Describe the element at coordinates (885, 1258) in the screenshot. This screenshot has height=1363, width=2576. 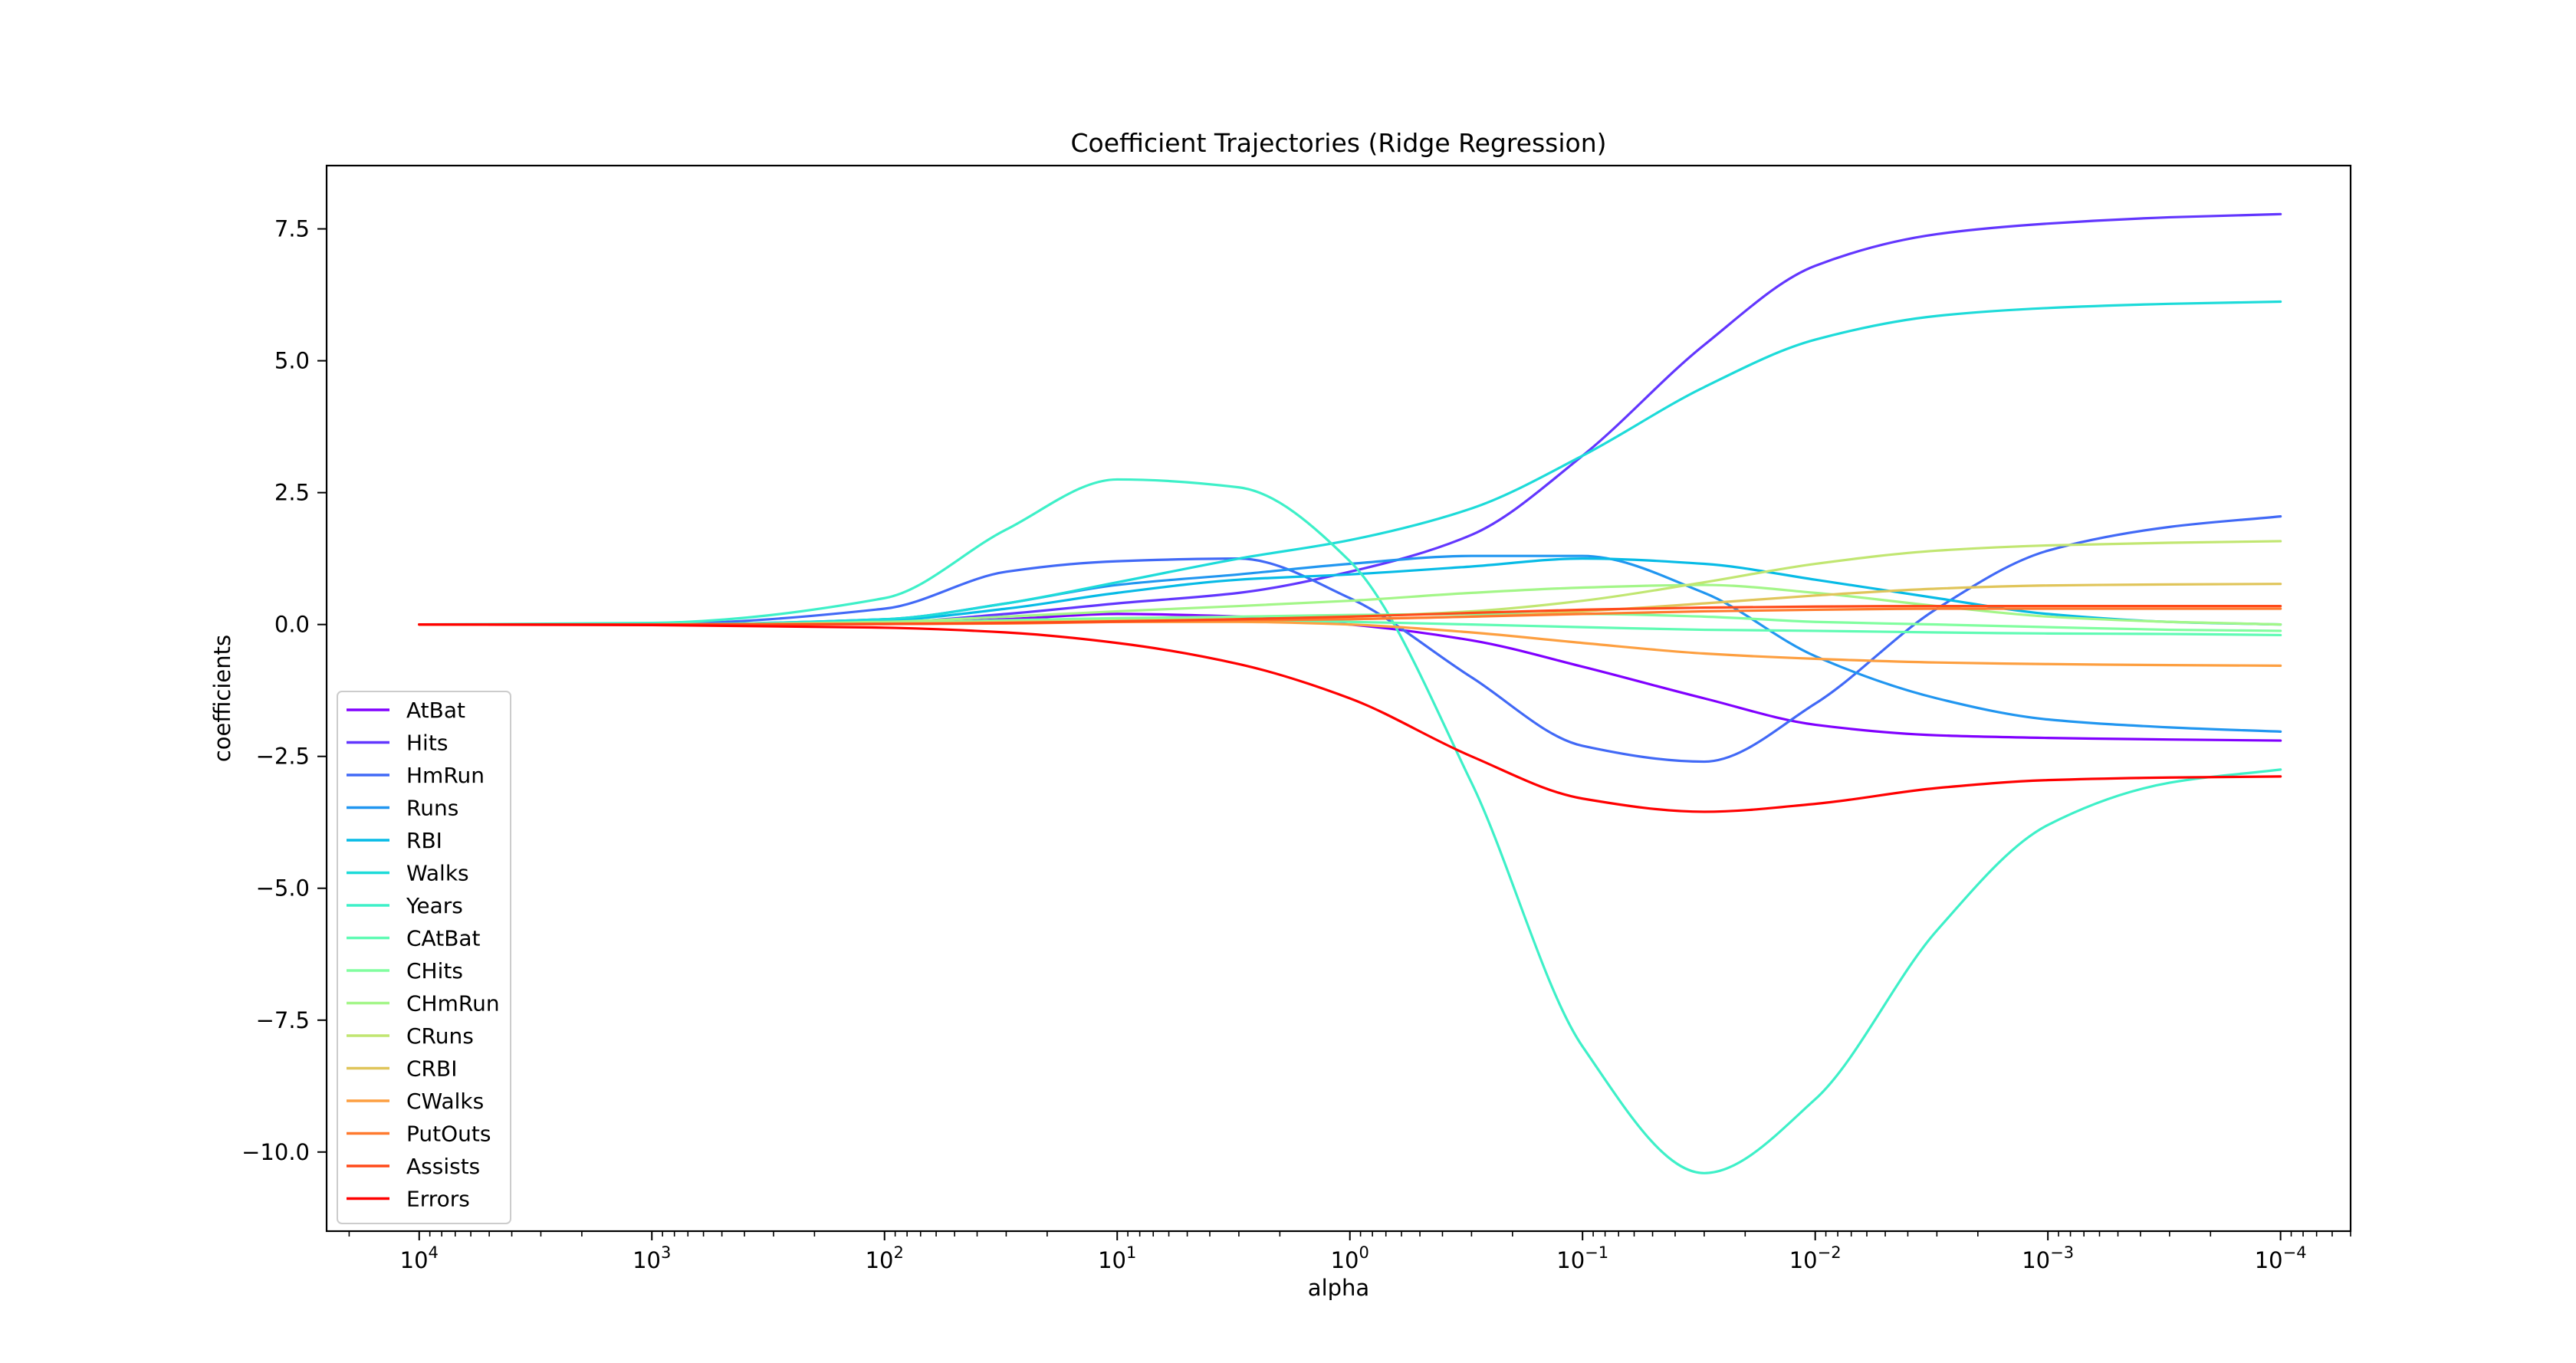
I see `x-tick-label: 10²` at that location.